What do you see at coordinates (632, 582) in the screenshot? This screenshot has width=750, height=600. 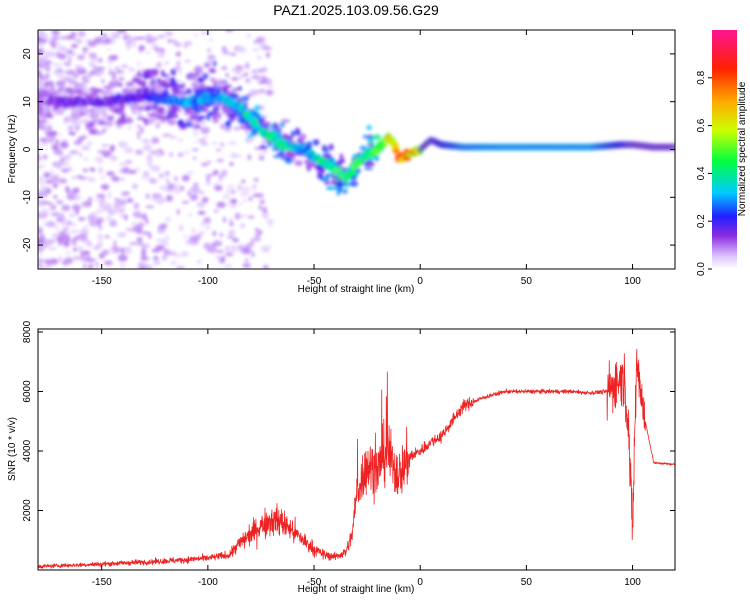 I see `x-tick-label: 100` at bounding box center [632, 582].